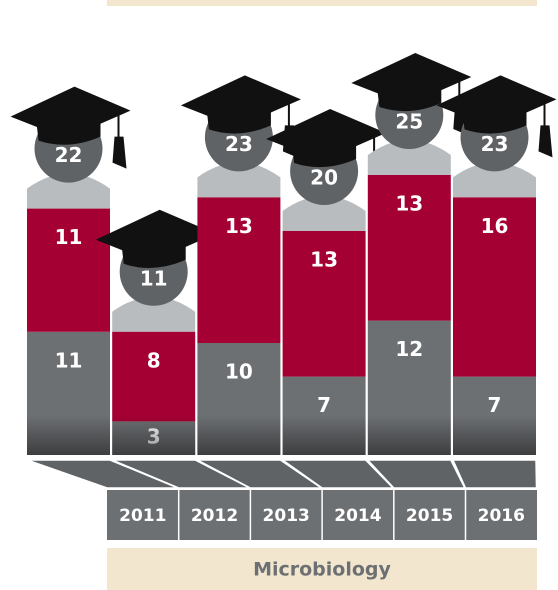  I want to click on value-label: 10, so click(239, 372).